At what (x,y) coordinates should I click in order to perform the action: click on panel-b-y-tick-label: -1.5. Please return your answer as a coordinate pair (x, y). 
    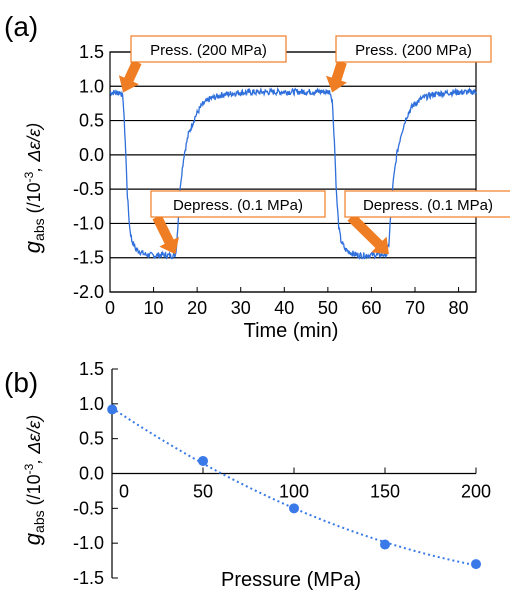
    Looking at the image, I should click on (88, 578).